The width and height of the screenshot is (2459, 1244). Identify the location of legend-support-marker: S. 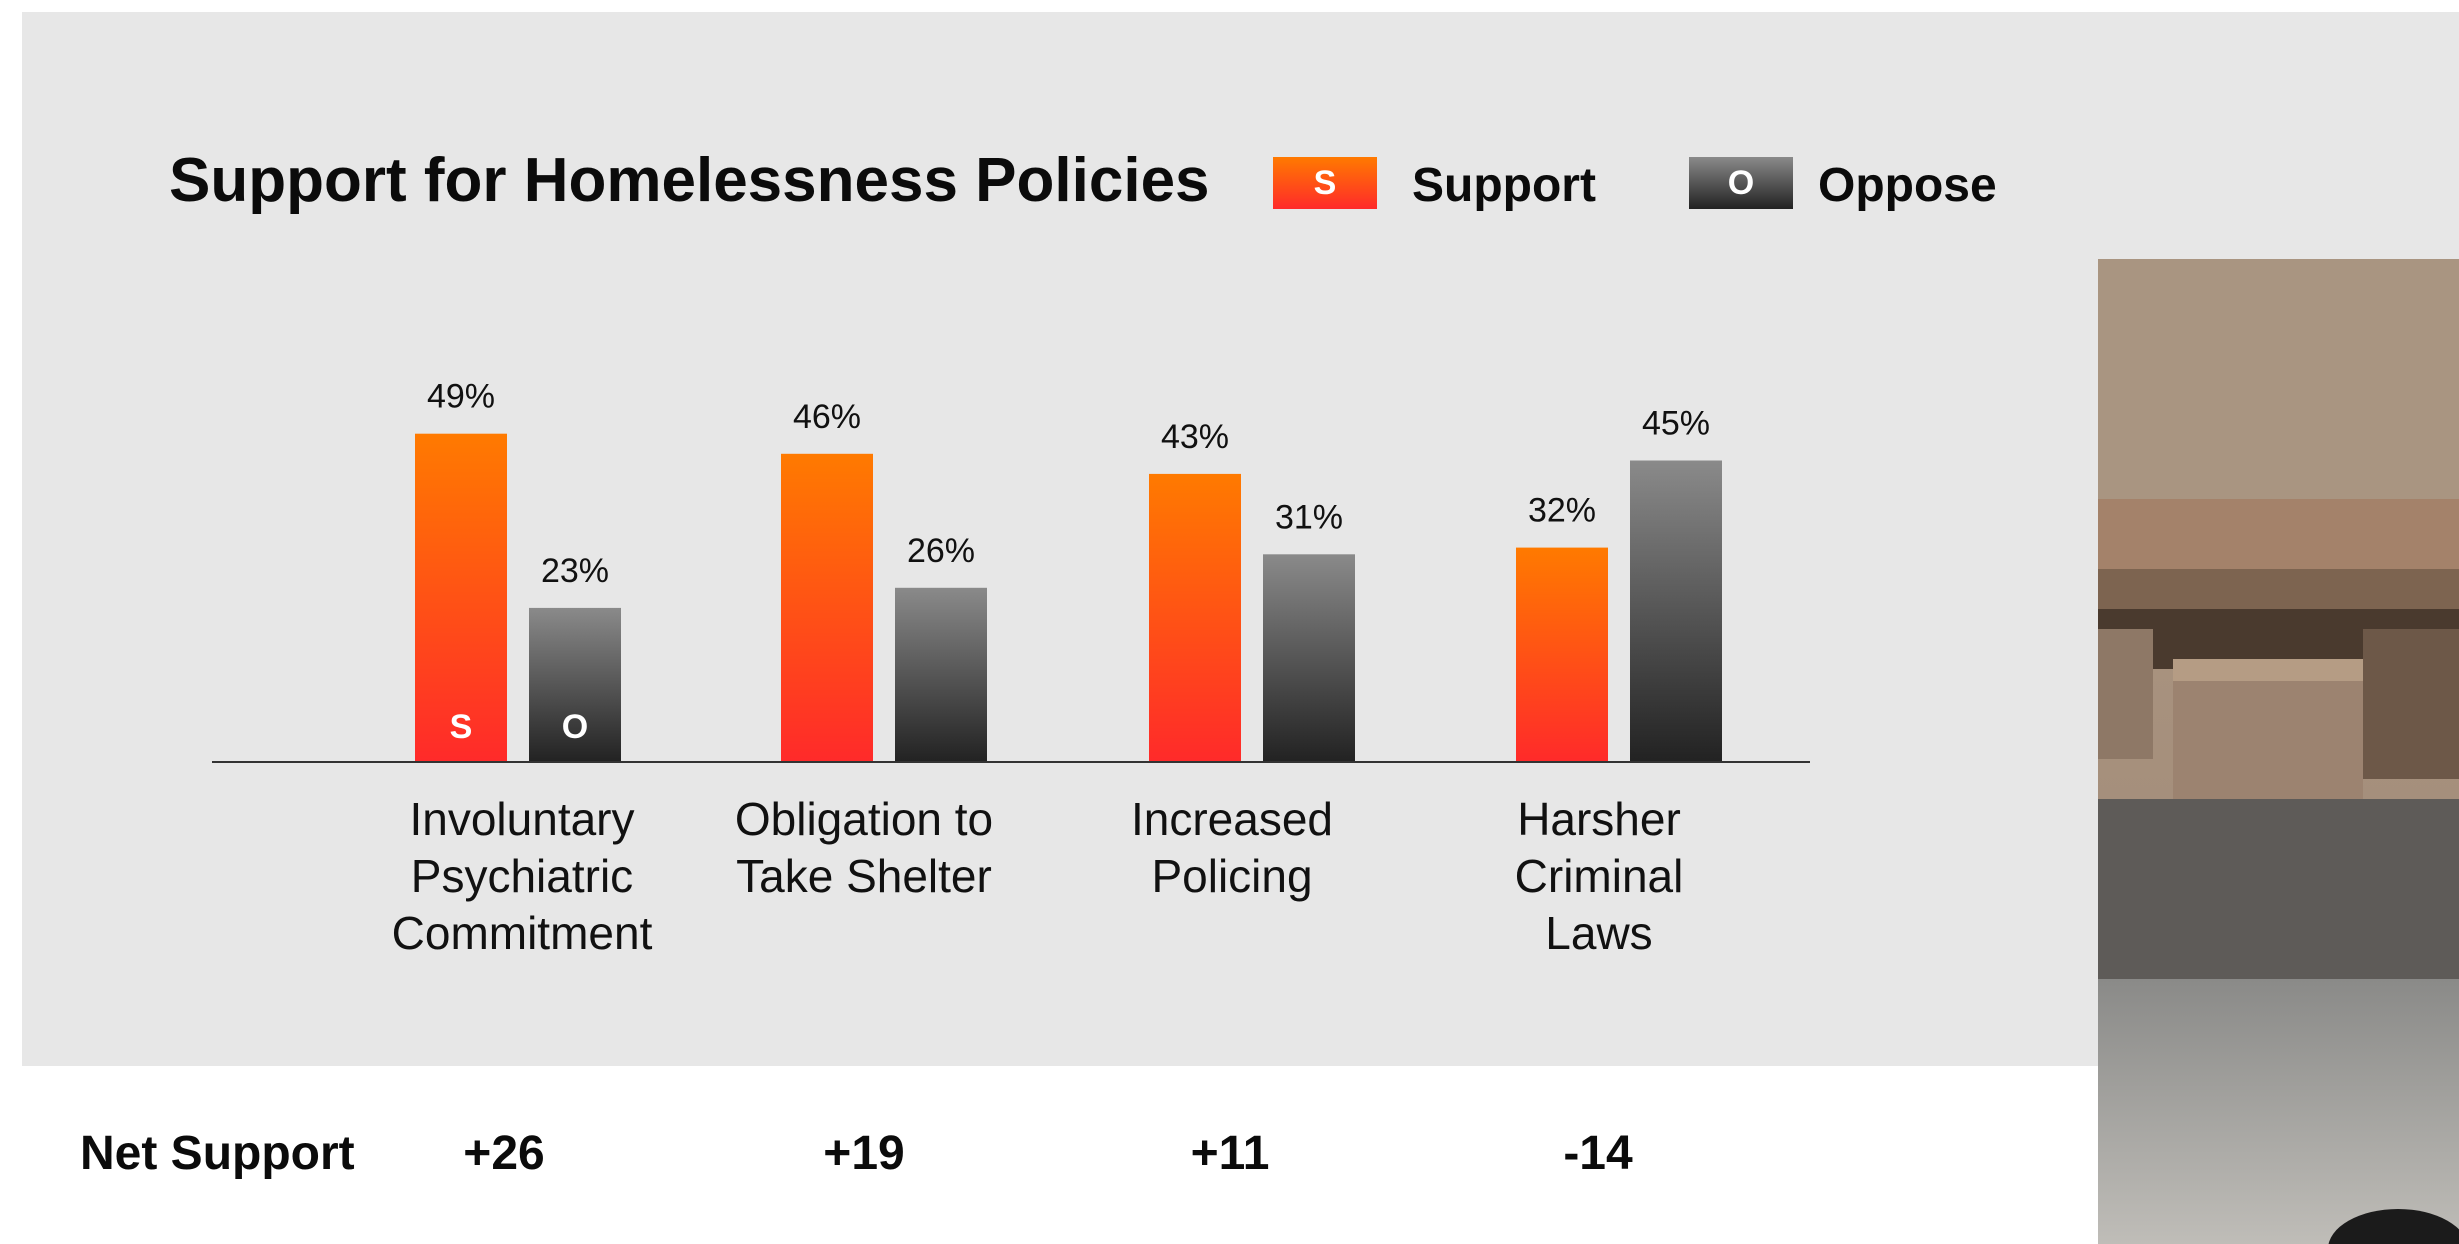
(1325, 182).